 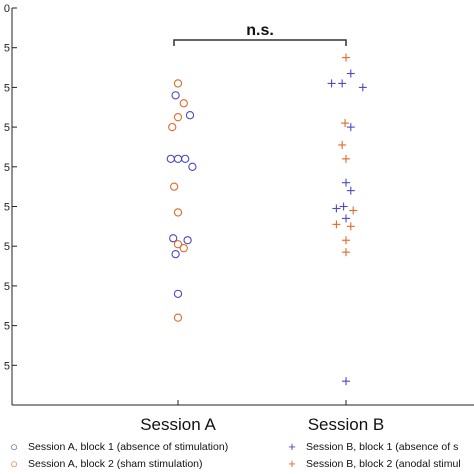 I want to click on significance-bracket: n.s., so click(x=260, y=34).